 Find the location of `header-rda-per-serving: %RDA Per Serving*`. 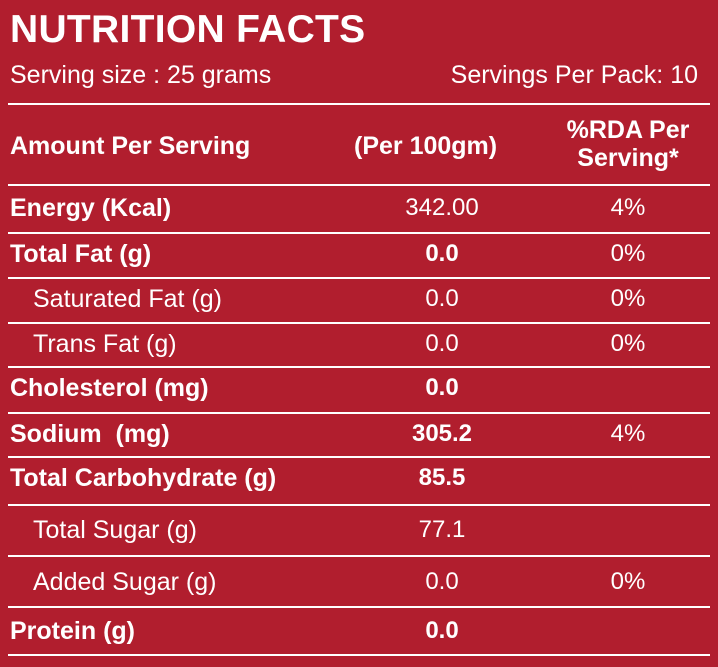

header-rda-per-serving: %RDA Per Serving* is located at coordinates (628, 144).